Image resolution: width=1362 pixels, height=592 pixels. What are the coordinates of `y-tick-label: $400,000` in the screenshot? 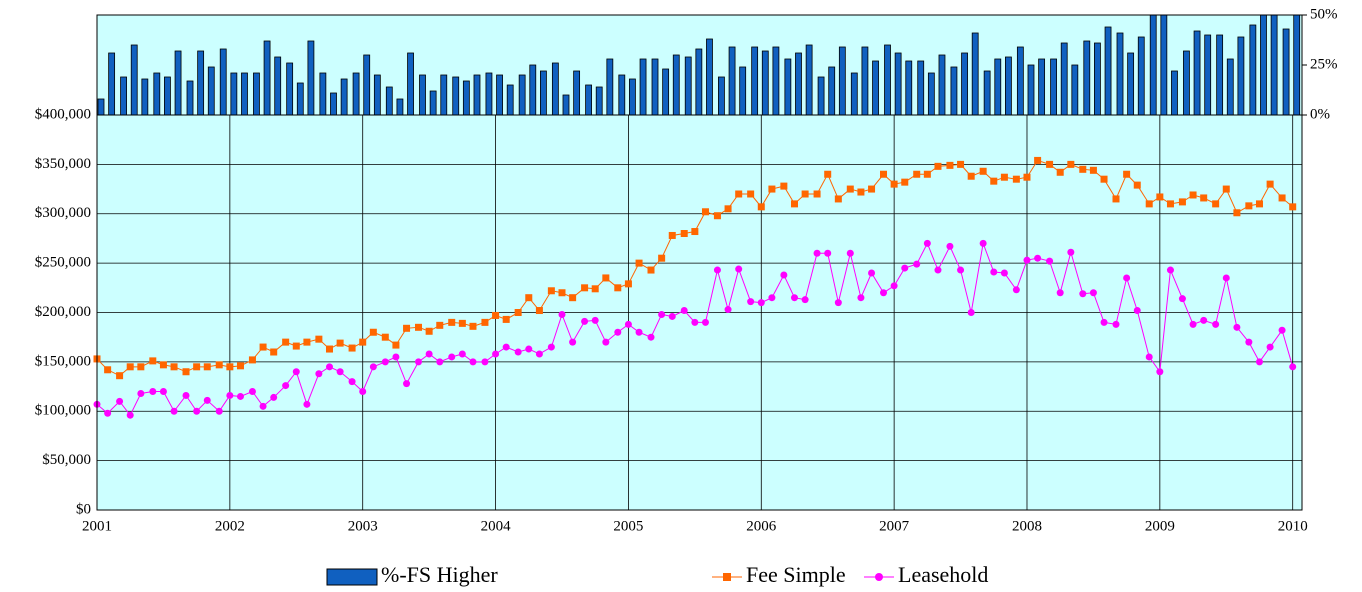 It's located at (63, 114).